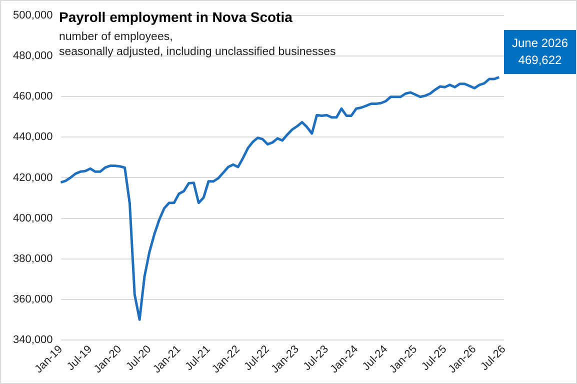 This screenshot has height=384, width=577. Describe the element at coordinates (32, 258) in the screenshot. I see `y-tick-label: 380,000` at that location.